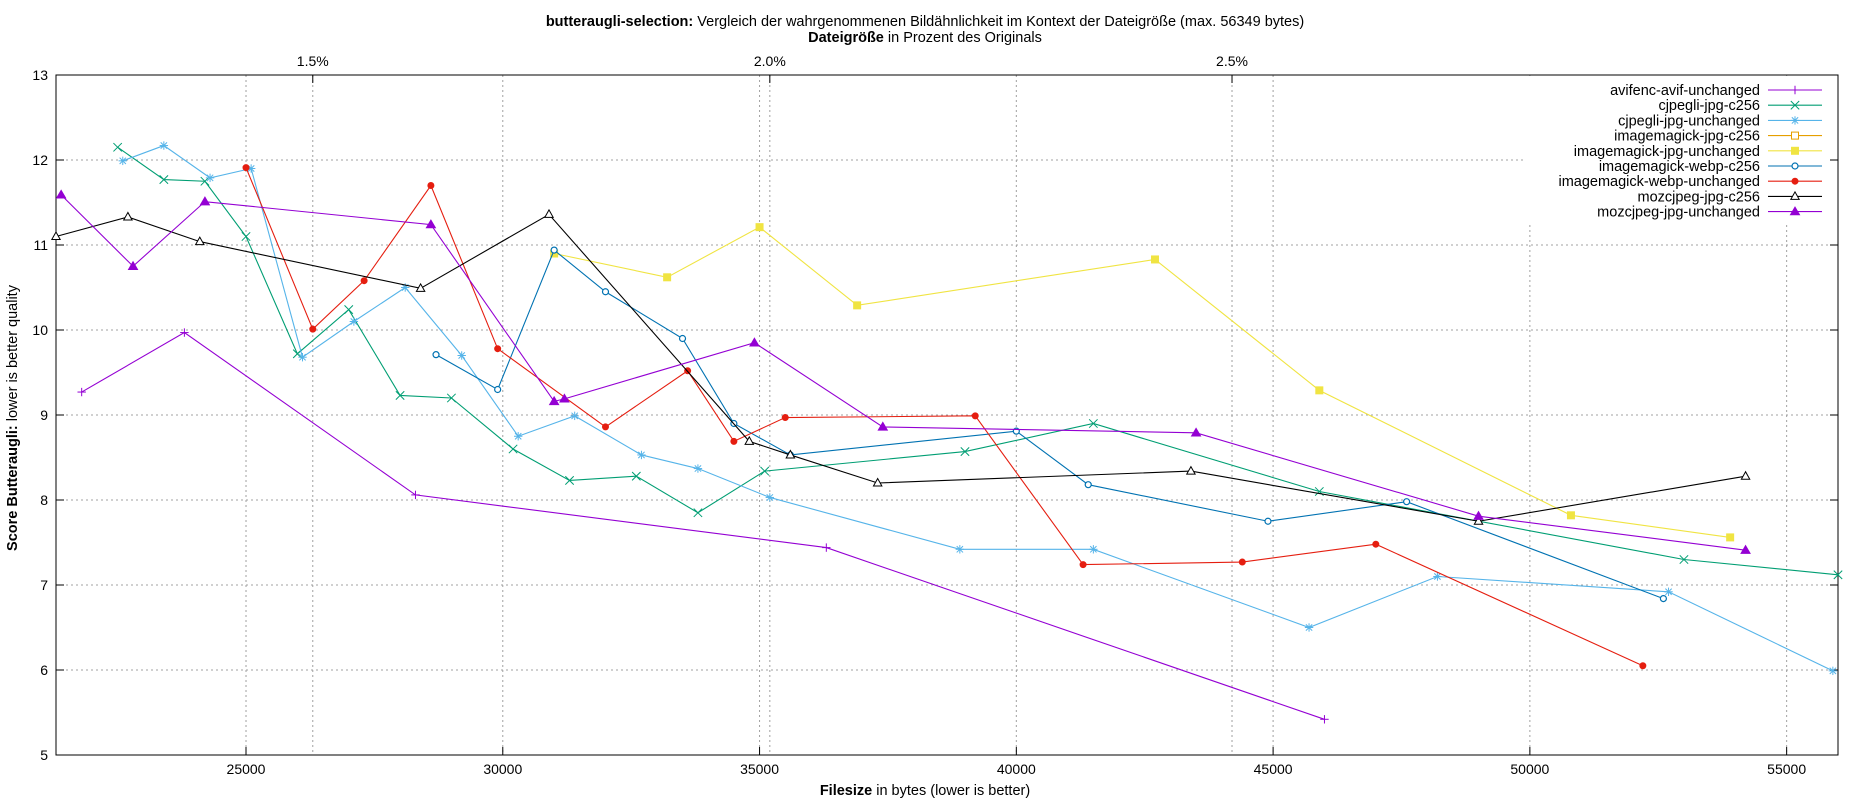 The image size is (1850, 805). I want to click on legend-label: cjpegli-jpg-unchanged, so click(1689, 121).